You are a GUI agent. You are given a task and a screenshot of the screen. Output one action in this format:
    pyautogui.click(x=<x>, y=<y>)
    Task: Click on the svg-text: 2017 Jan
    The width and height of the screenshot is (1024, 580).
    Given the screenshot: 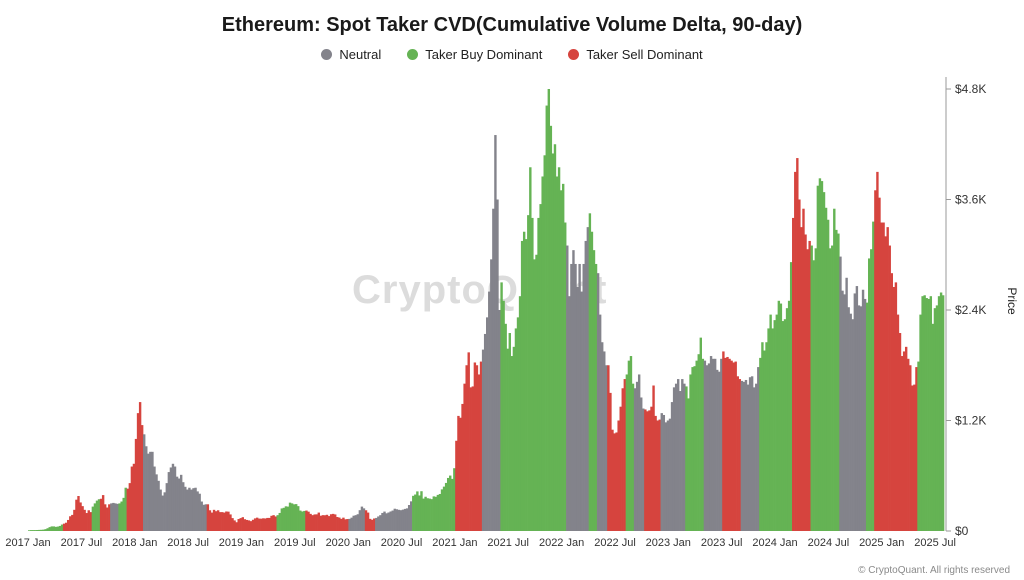 What is the action you would take?
    pyautogui.click(x=27, y=543)
    